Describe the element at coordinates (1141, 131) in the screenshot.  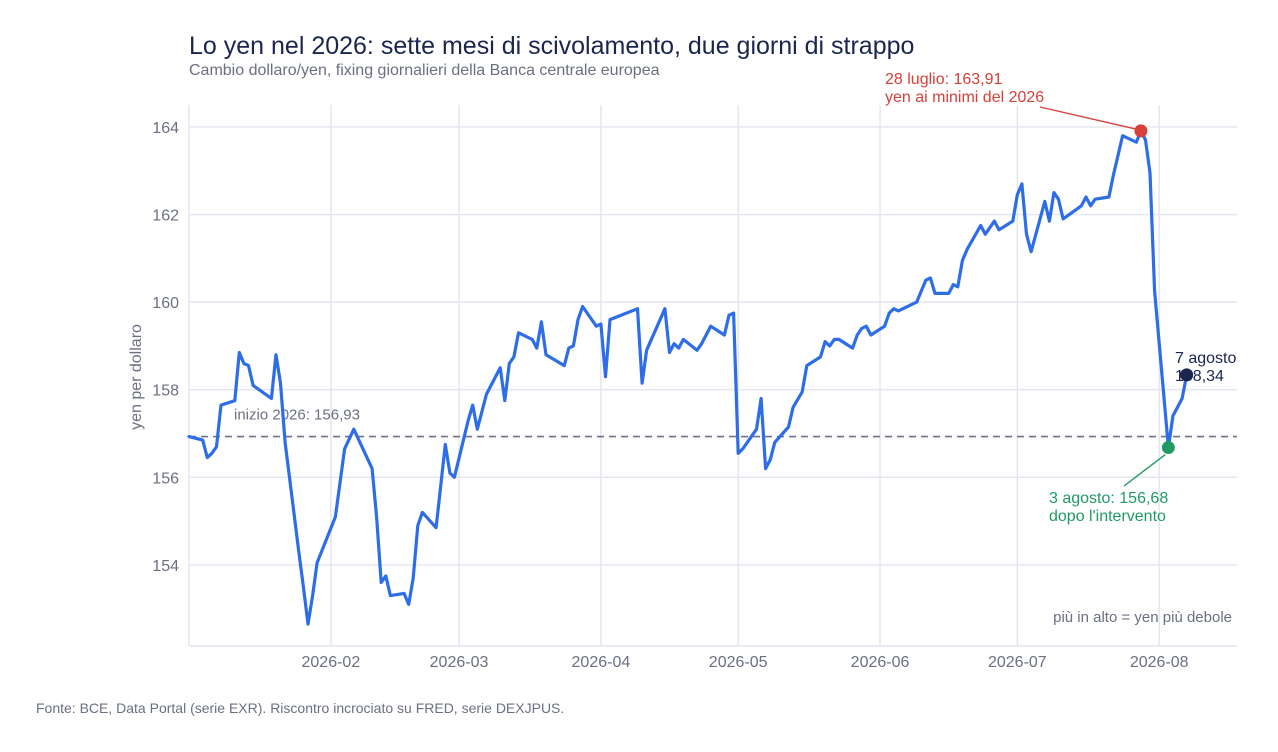
I see `peak-marker` at that location.